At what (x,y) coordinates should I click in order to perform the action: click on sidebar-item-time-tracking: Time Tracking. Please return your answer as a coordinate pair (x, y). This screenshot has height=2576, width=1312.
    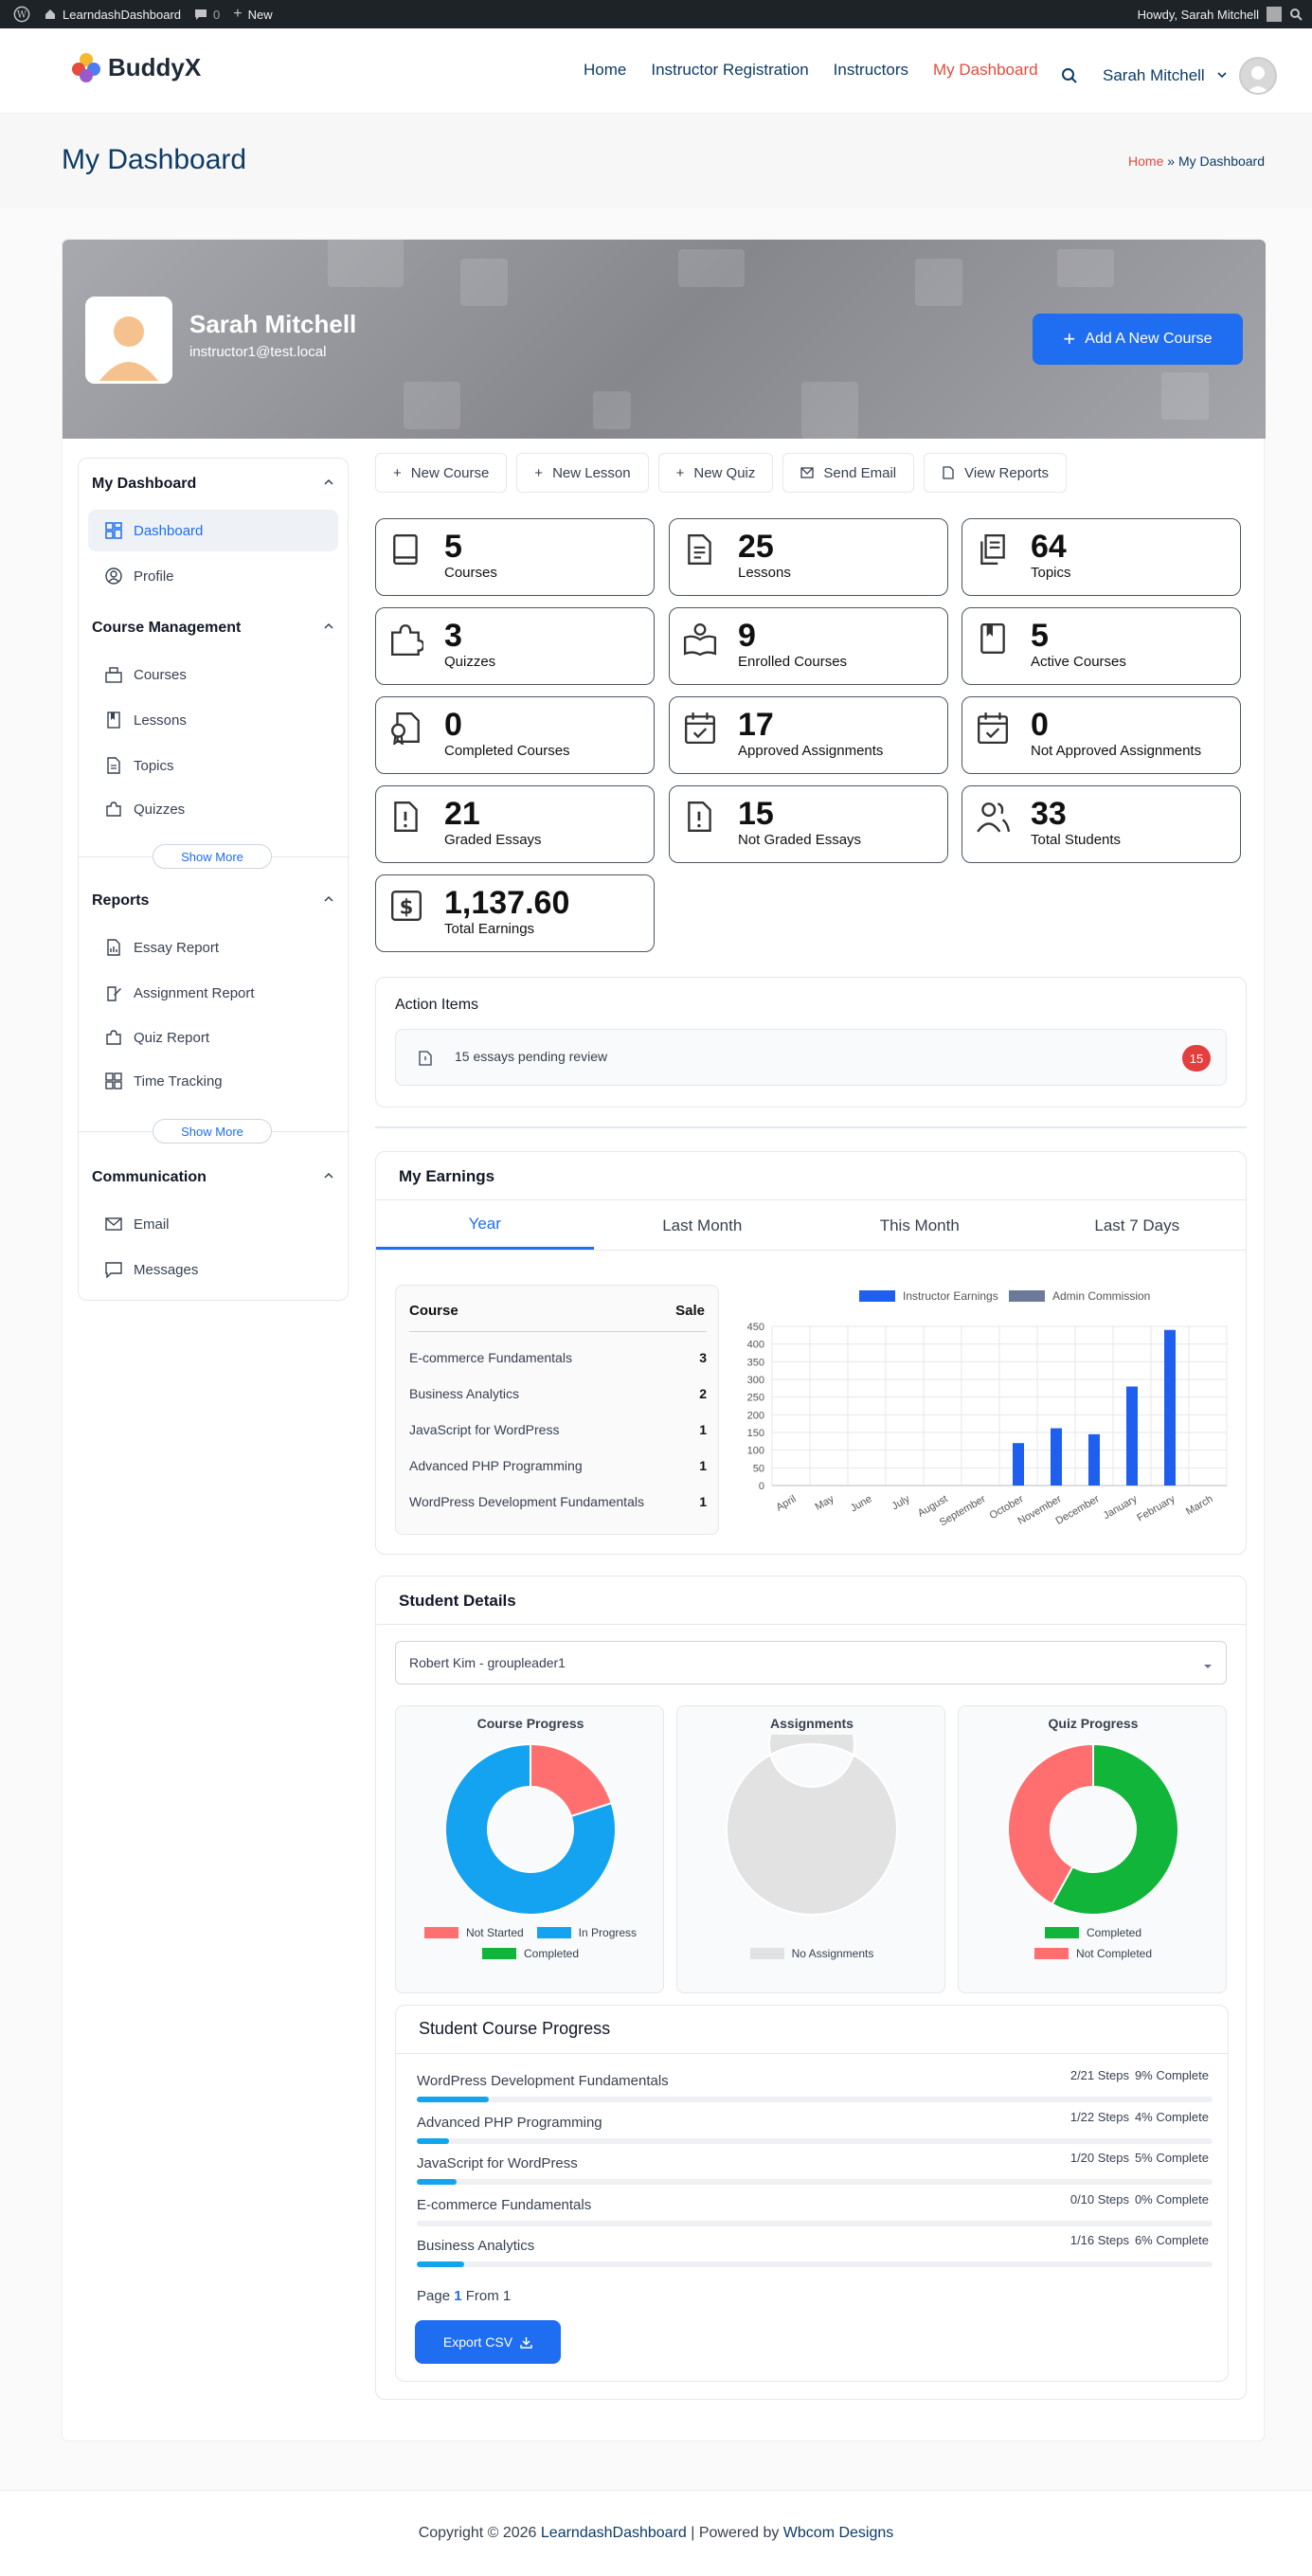
    Looking at the image, I should click on (213, 1081).